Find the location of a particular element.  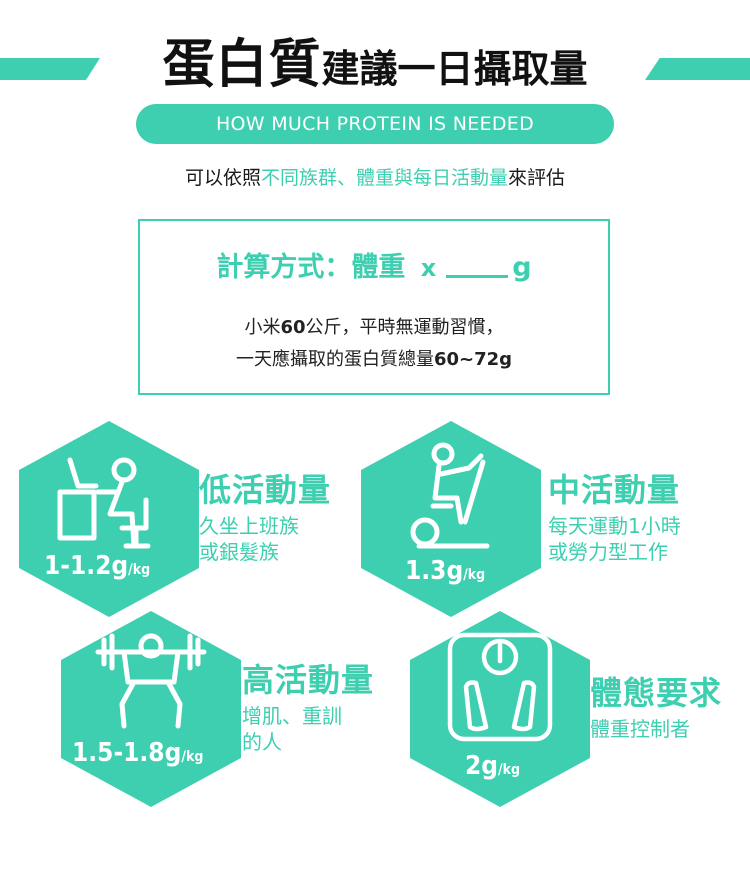

formula-blank is located at coordinates (477, 276).